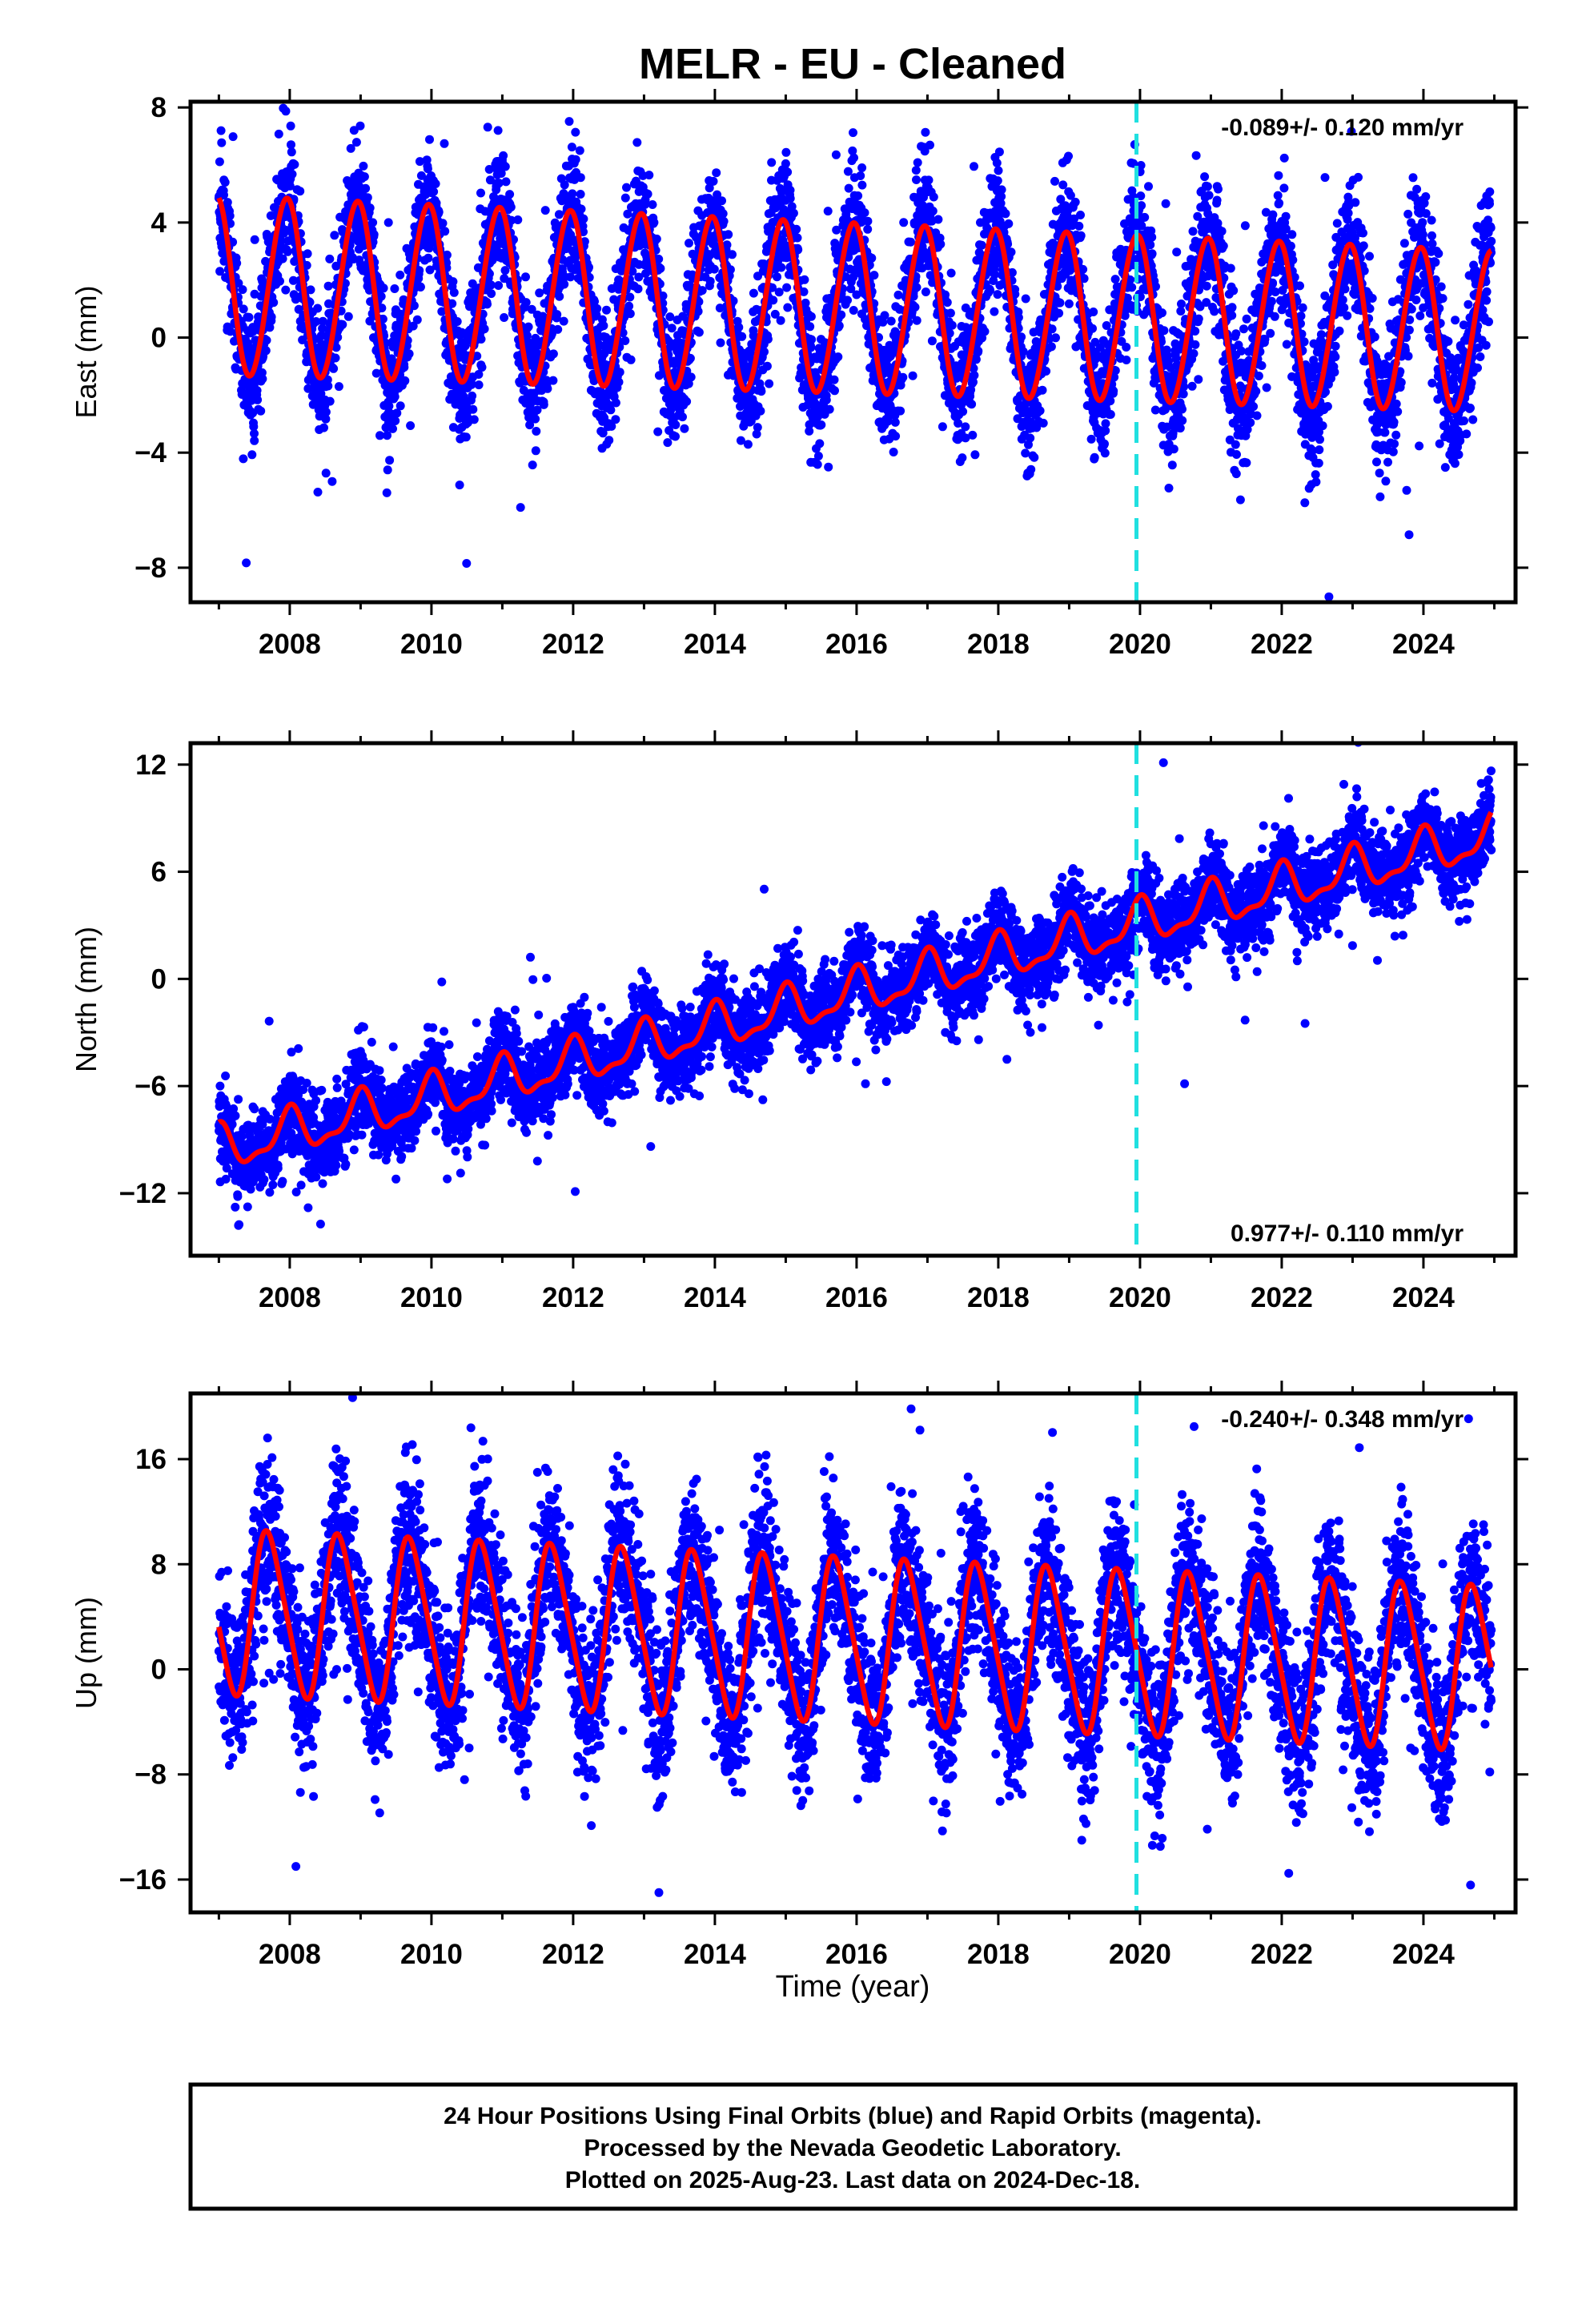 This screenshot has height=2324, width=1582. What do you see at coordinates (852, 64) in the screenshot?
I see `chart-title: MELR - EU - Cleaned` at bounding box center [852, 64].